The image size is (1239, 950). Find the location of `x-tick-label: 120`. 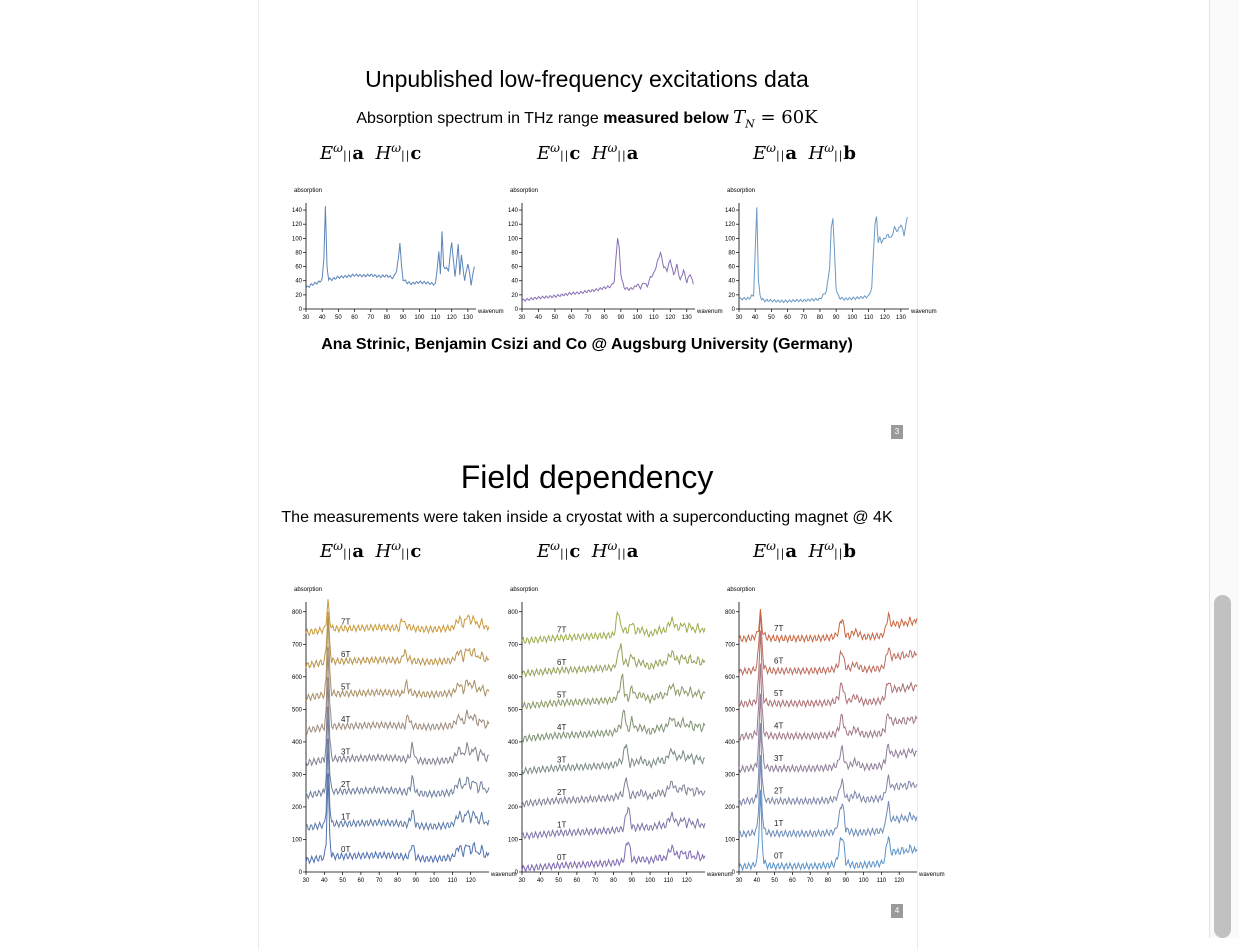

x-tick-label: 120 is located at coordinates (899, 881).